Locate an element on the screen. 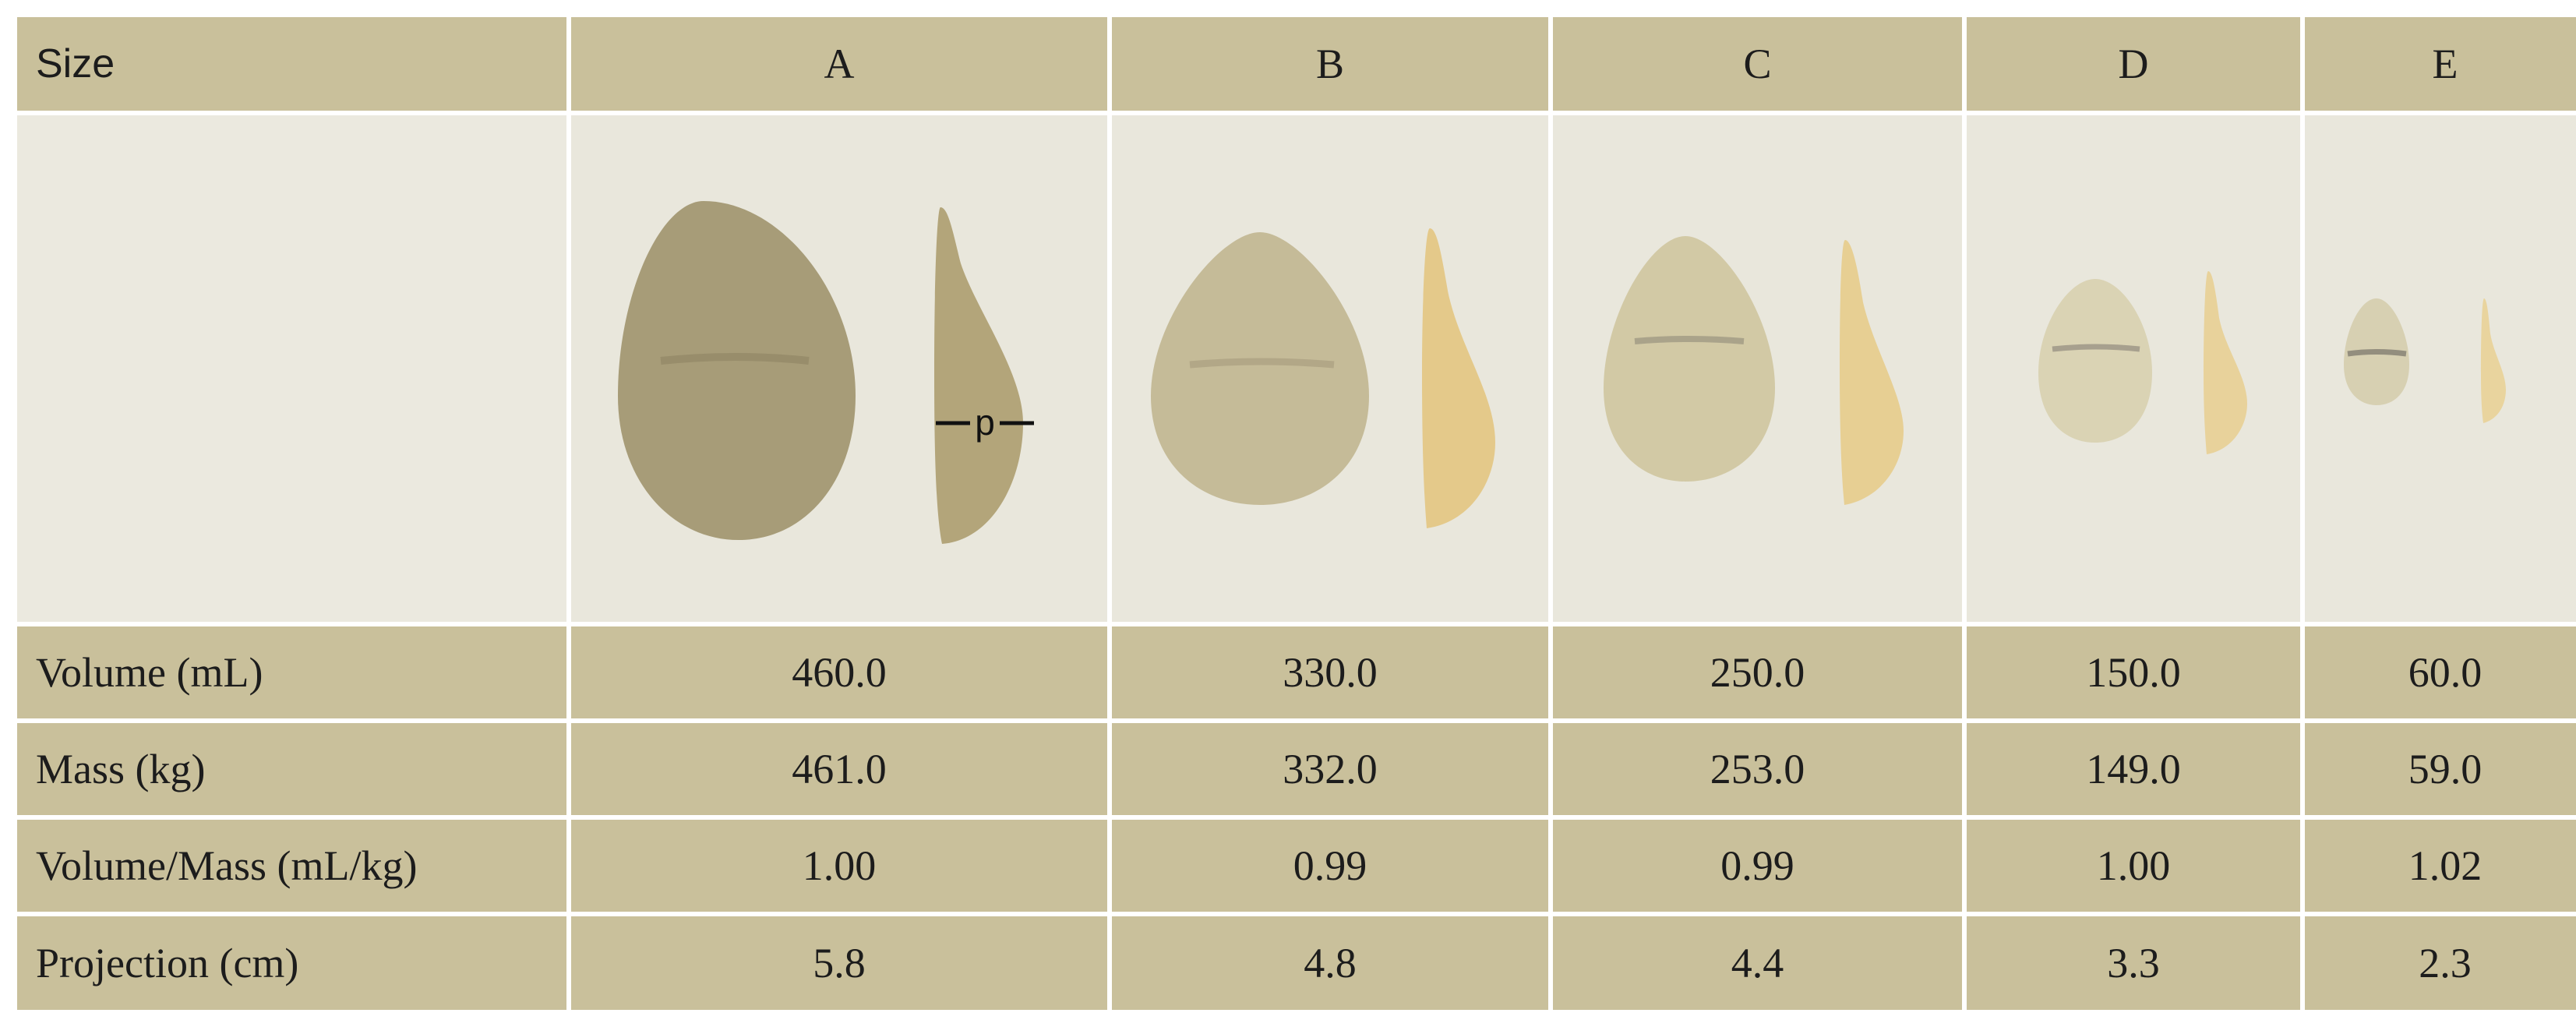 This screenshot has width=2576, height=1027. implant-a-side-view is located at coordinates (978, 376).